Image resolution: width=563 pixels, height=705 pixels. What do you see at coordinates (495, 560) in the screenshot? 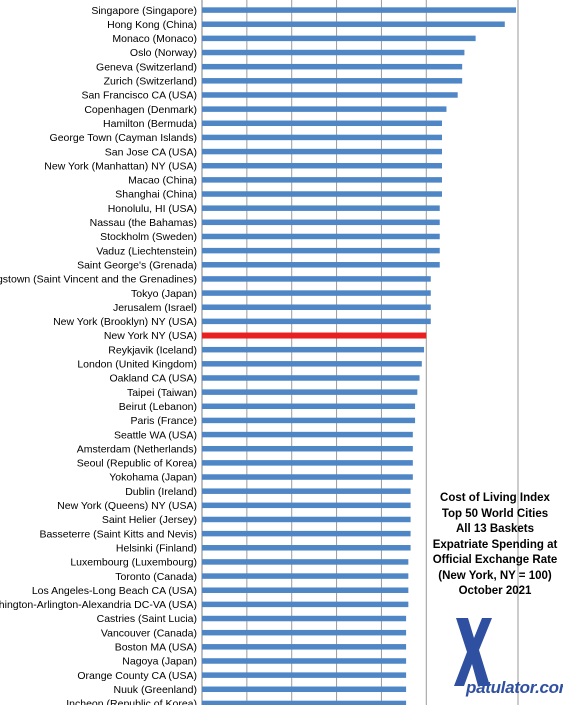
I see `annotation-line: Official Exchange Rate` at bounding box center [495, 560].